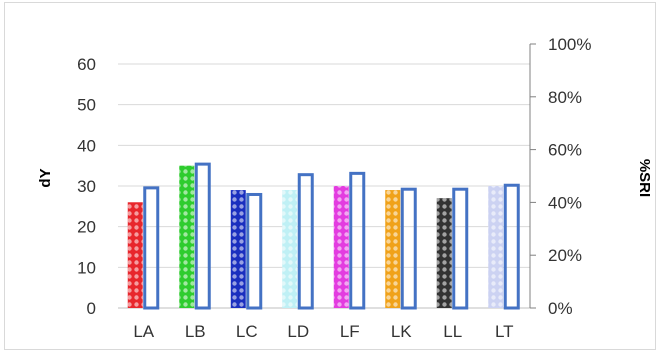 Image resolution: width=659 pixels, height=352 pixels. What do you see at coordinates (504, 331) in the screenshot?
I see `x-tick-label: LT` at bounding box center [504, 331].